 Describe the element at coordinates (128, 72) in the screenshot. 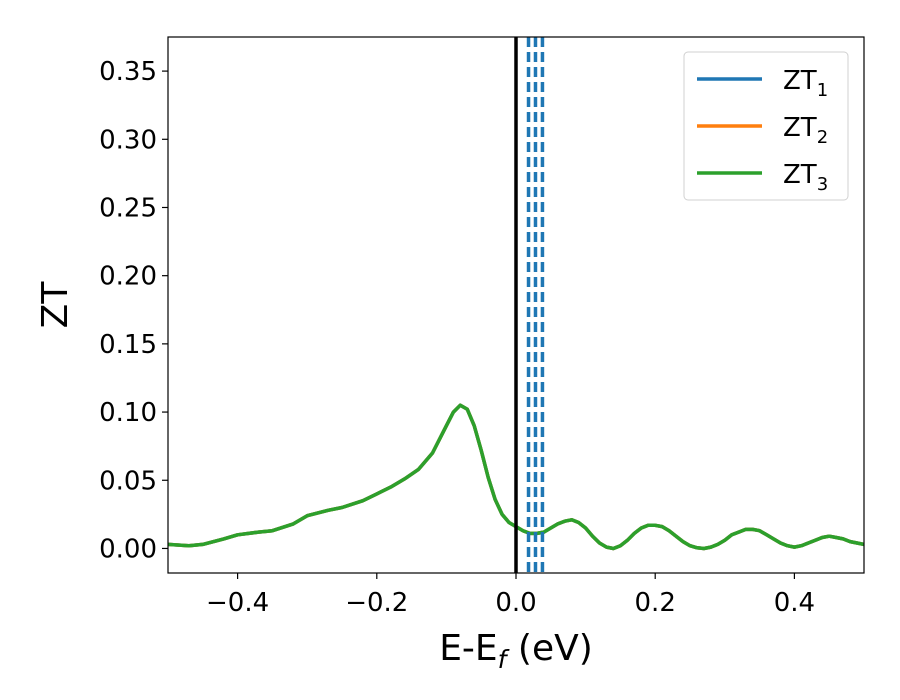

I see `y-tick-label: 0.35` at that location.